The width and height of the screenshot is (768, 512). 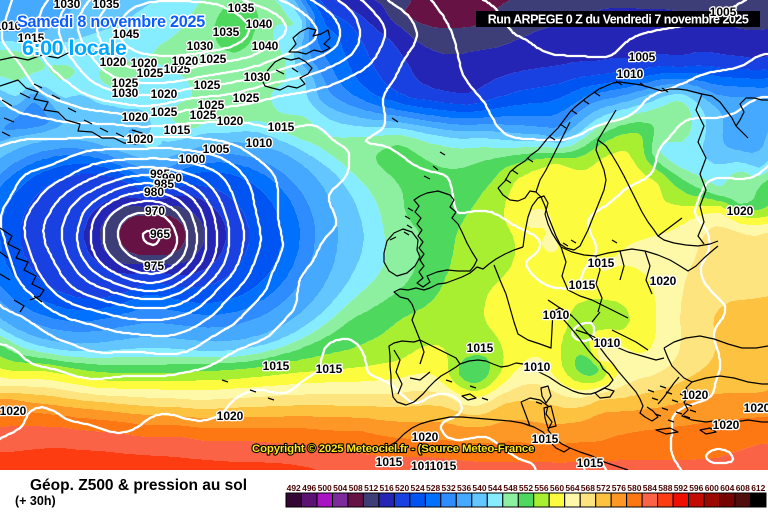 What do you see at coordinates (138, 485) in the screenshot?
I see `svg-text: Géop. Z500 & pression au sol` at bounding box center [138, 485].